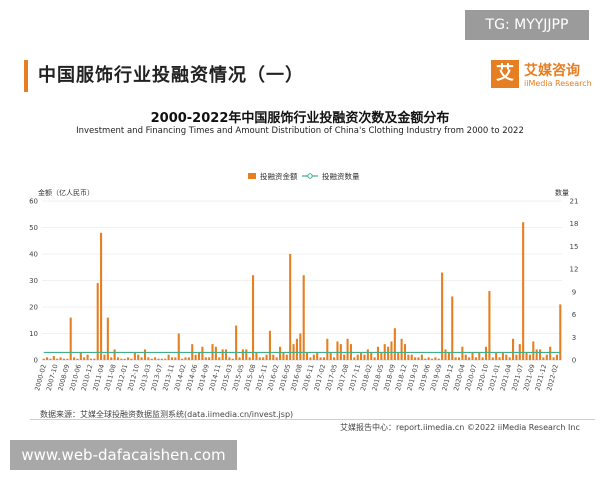 This screenshot has height=480, width=600. What do you see at coordinates (33, 228) in the screenshot?
I see `y-left-tick-label: 50` at bounding box center [33, 228].